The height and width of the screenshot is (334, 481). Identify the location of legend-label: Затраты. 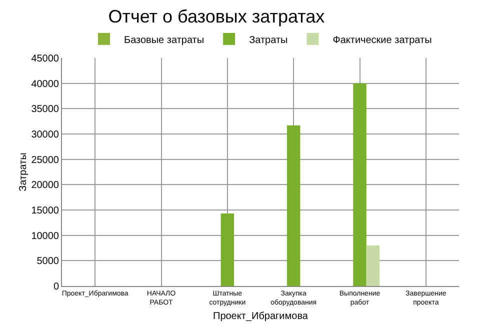
(268, 40).